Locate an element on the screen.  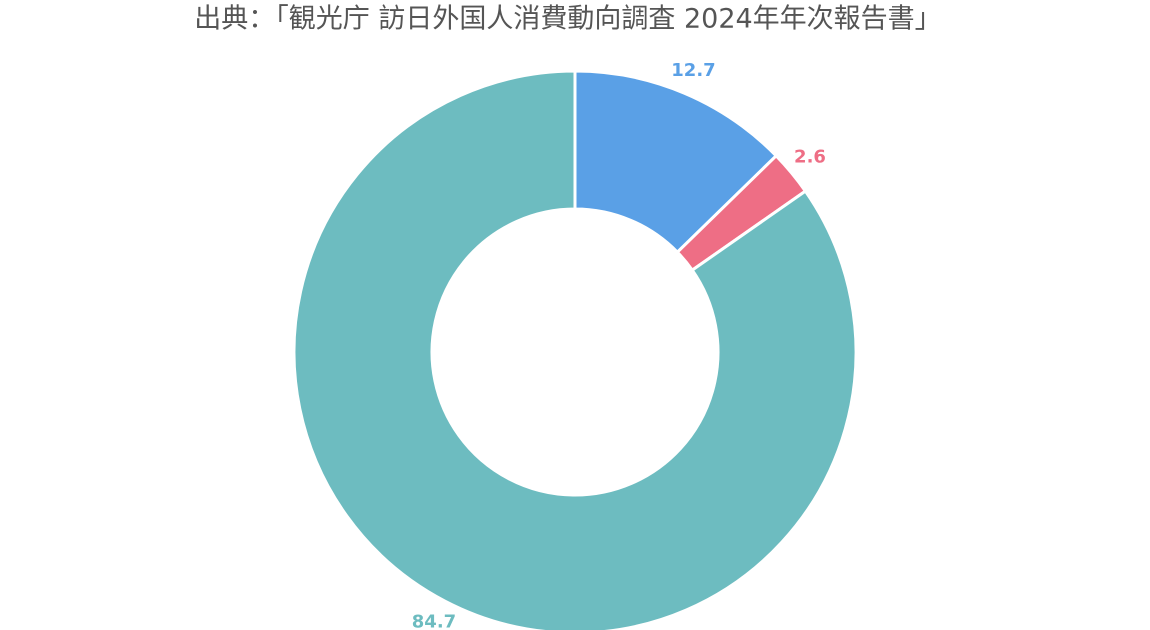
chart-title: 出典：「観光庁 訪日外国人消費動向調査 2024年年次報告書」 is located at coordinates (567, 19).